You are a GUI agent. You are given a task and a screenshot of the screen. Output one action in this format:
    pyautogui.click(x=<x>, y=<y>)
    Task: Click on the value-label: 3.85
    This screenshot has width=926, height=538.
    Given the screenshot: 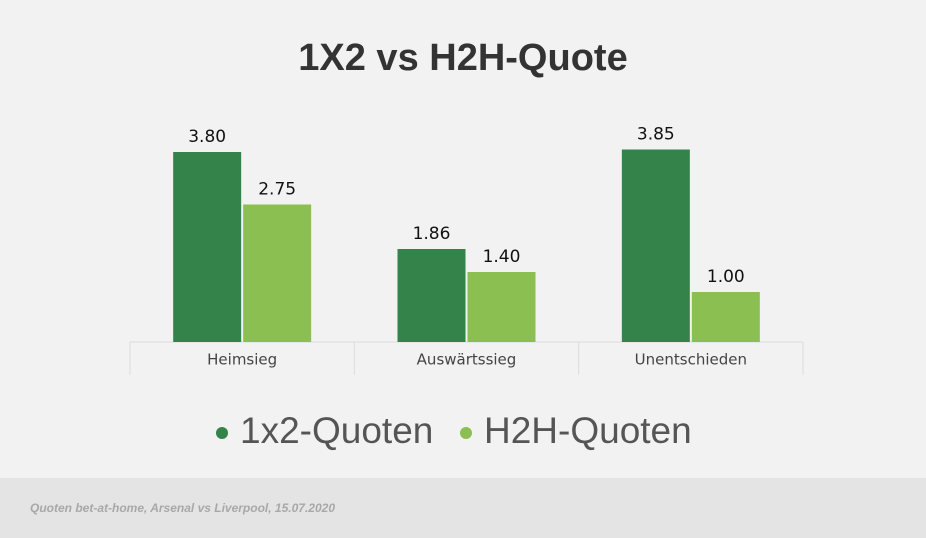 What is the action you would take?
    pyautogui.click(x=656, y=135)
    